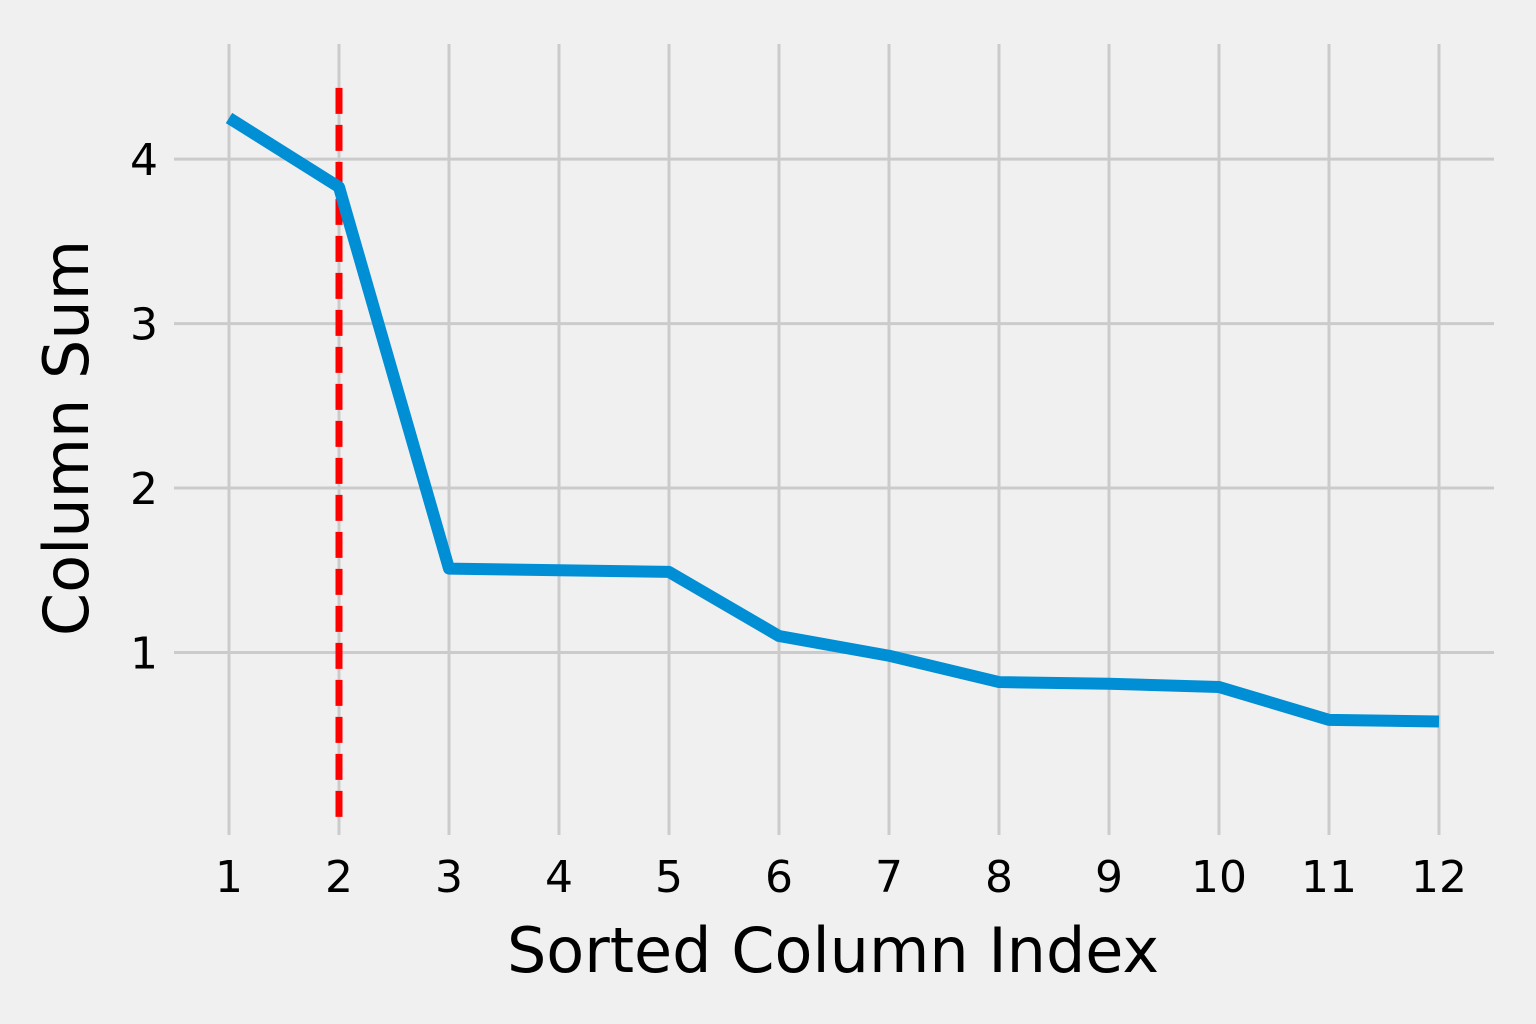 The height and width of the screenshot is (1024, 1536). Describe the element at coordinates (1329, 877) in the screenshot. I see `x-tick-label: 11` at that location.